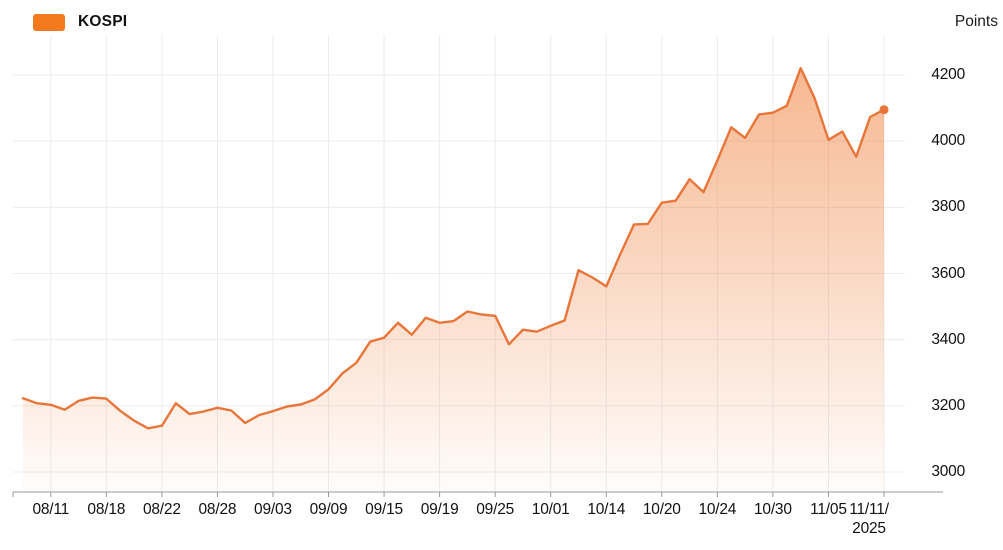 This screenshot has height=550, width=1003. I want to click on kospi-series-swatch, so click(49, 22).